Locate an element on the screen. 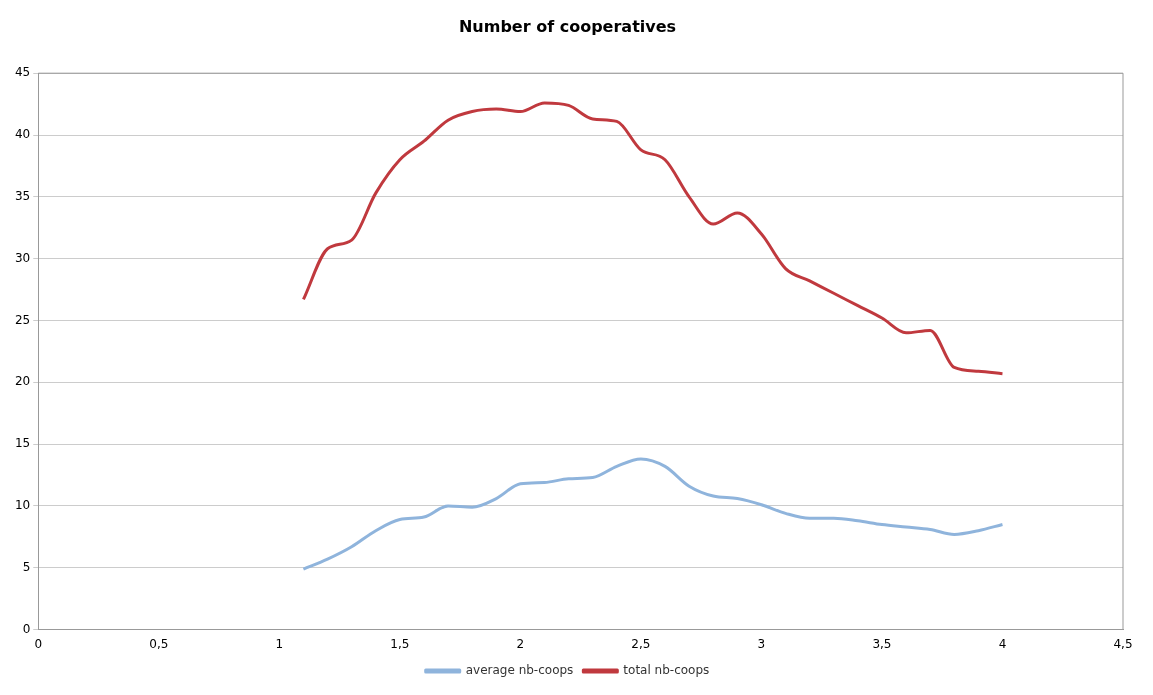 This screenshot has height=695, width=1153. y-tick-label: 20 is located at coordinates (22, 381).